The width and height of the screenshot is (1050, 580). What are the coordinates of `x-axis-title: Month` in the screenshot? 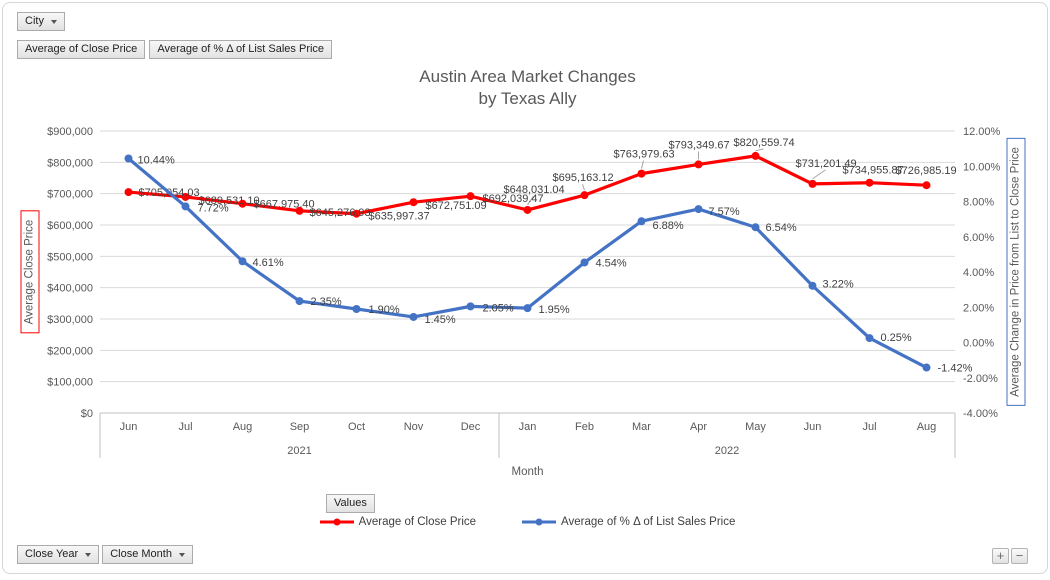 It's located at (528, 472).